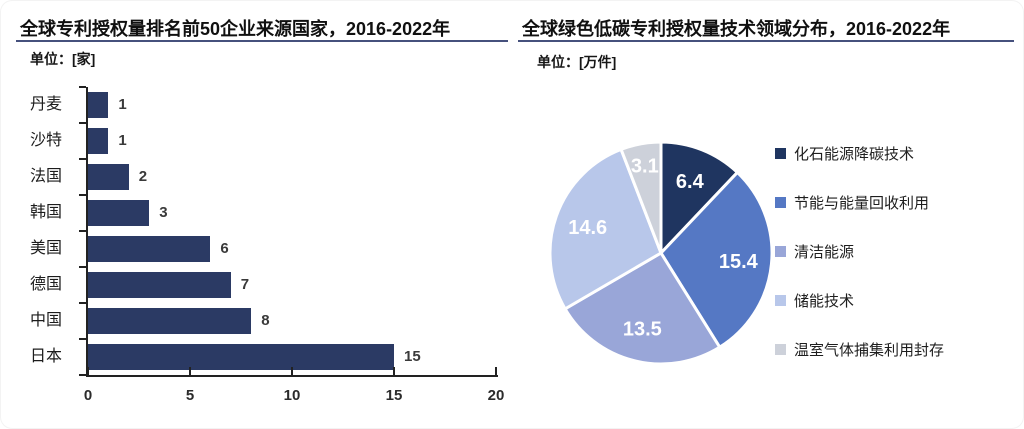  What do you see at coordinates (235, 29) in the screenshot?
I see `left-chart-title: 全球专利授权量排名前50企业来源国家，2016-2022年` at bounding box center [235, 29].